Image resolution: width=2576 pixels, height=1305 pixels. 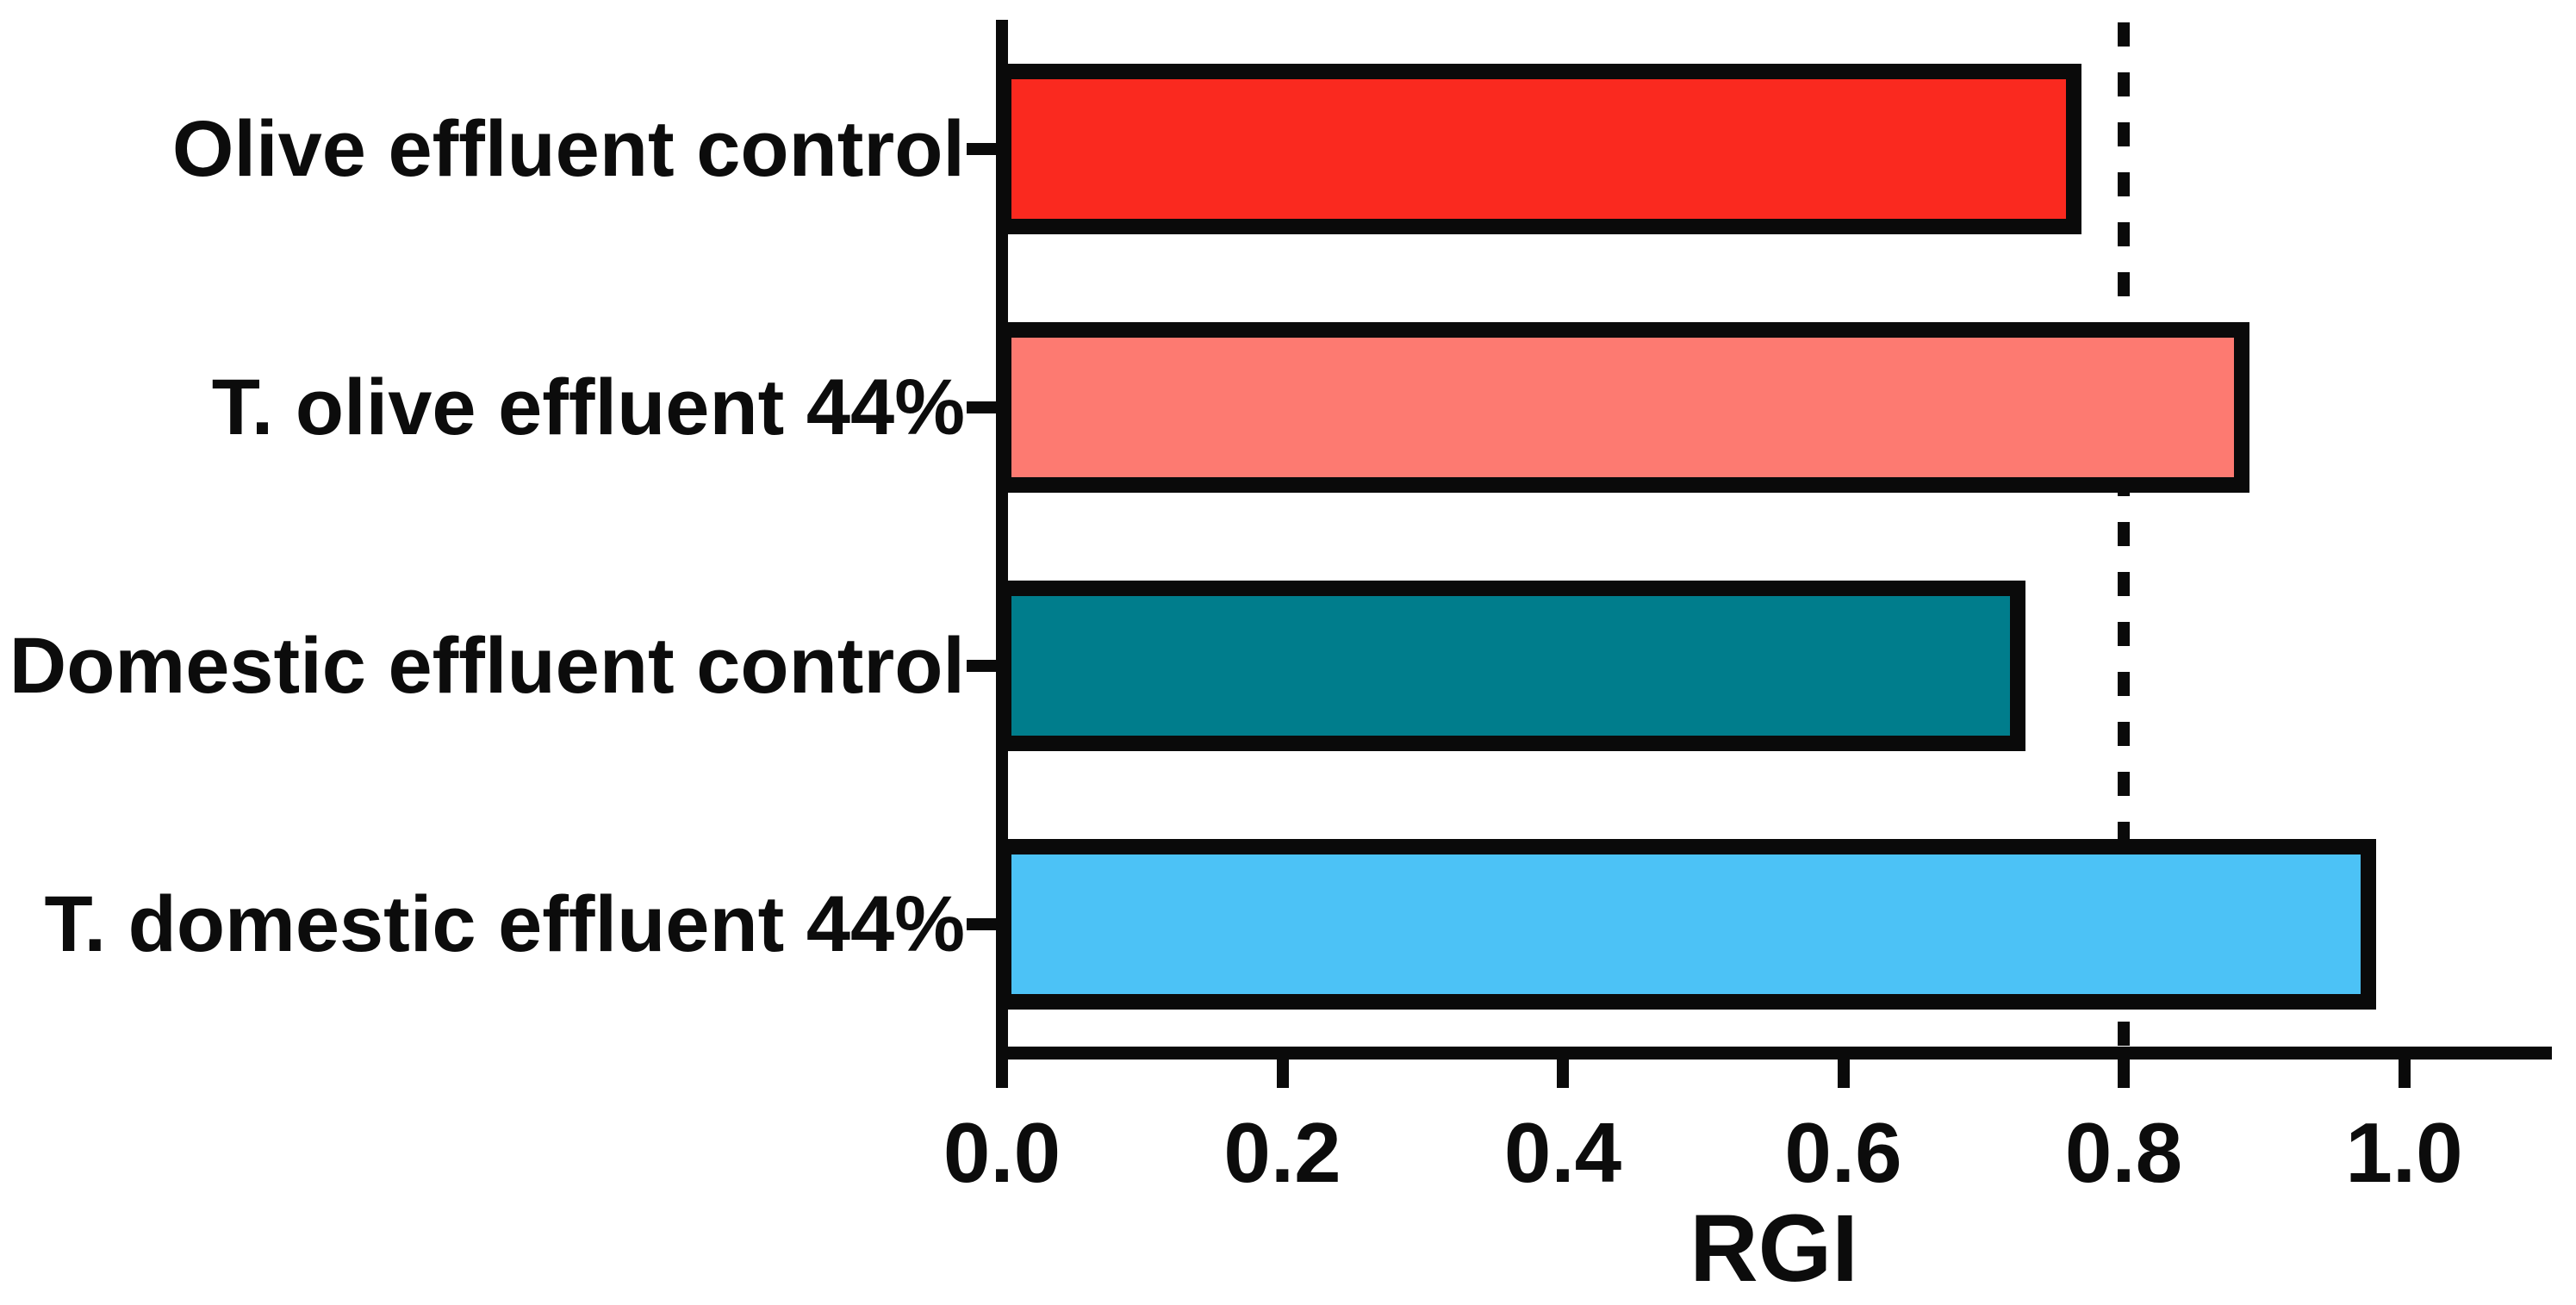 What do you see at coordinates (1002, 553) in the screenshot?
I see `y-axis-line` at bounding box center [1002, 553].